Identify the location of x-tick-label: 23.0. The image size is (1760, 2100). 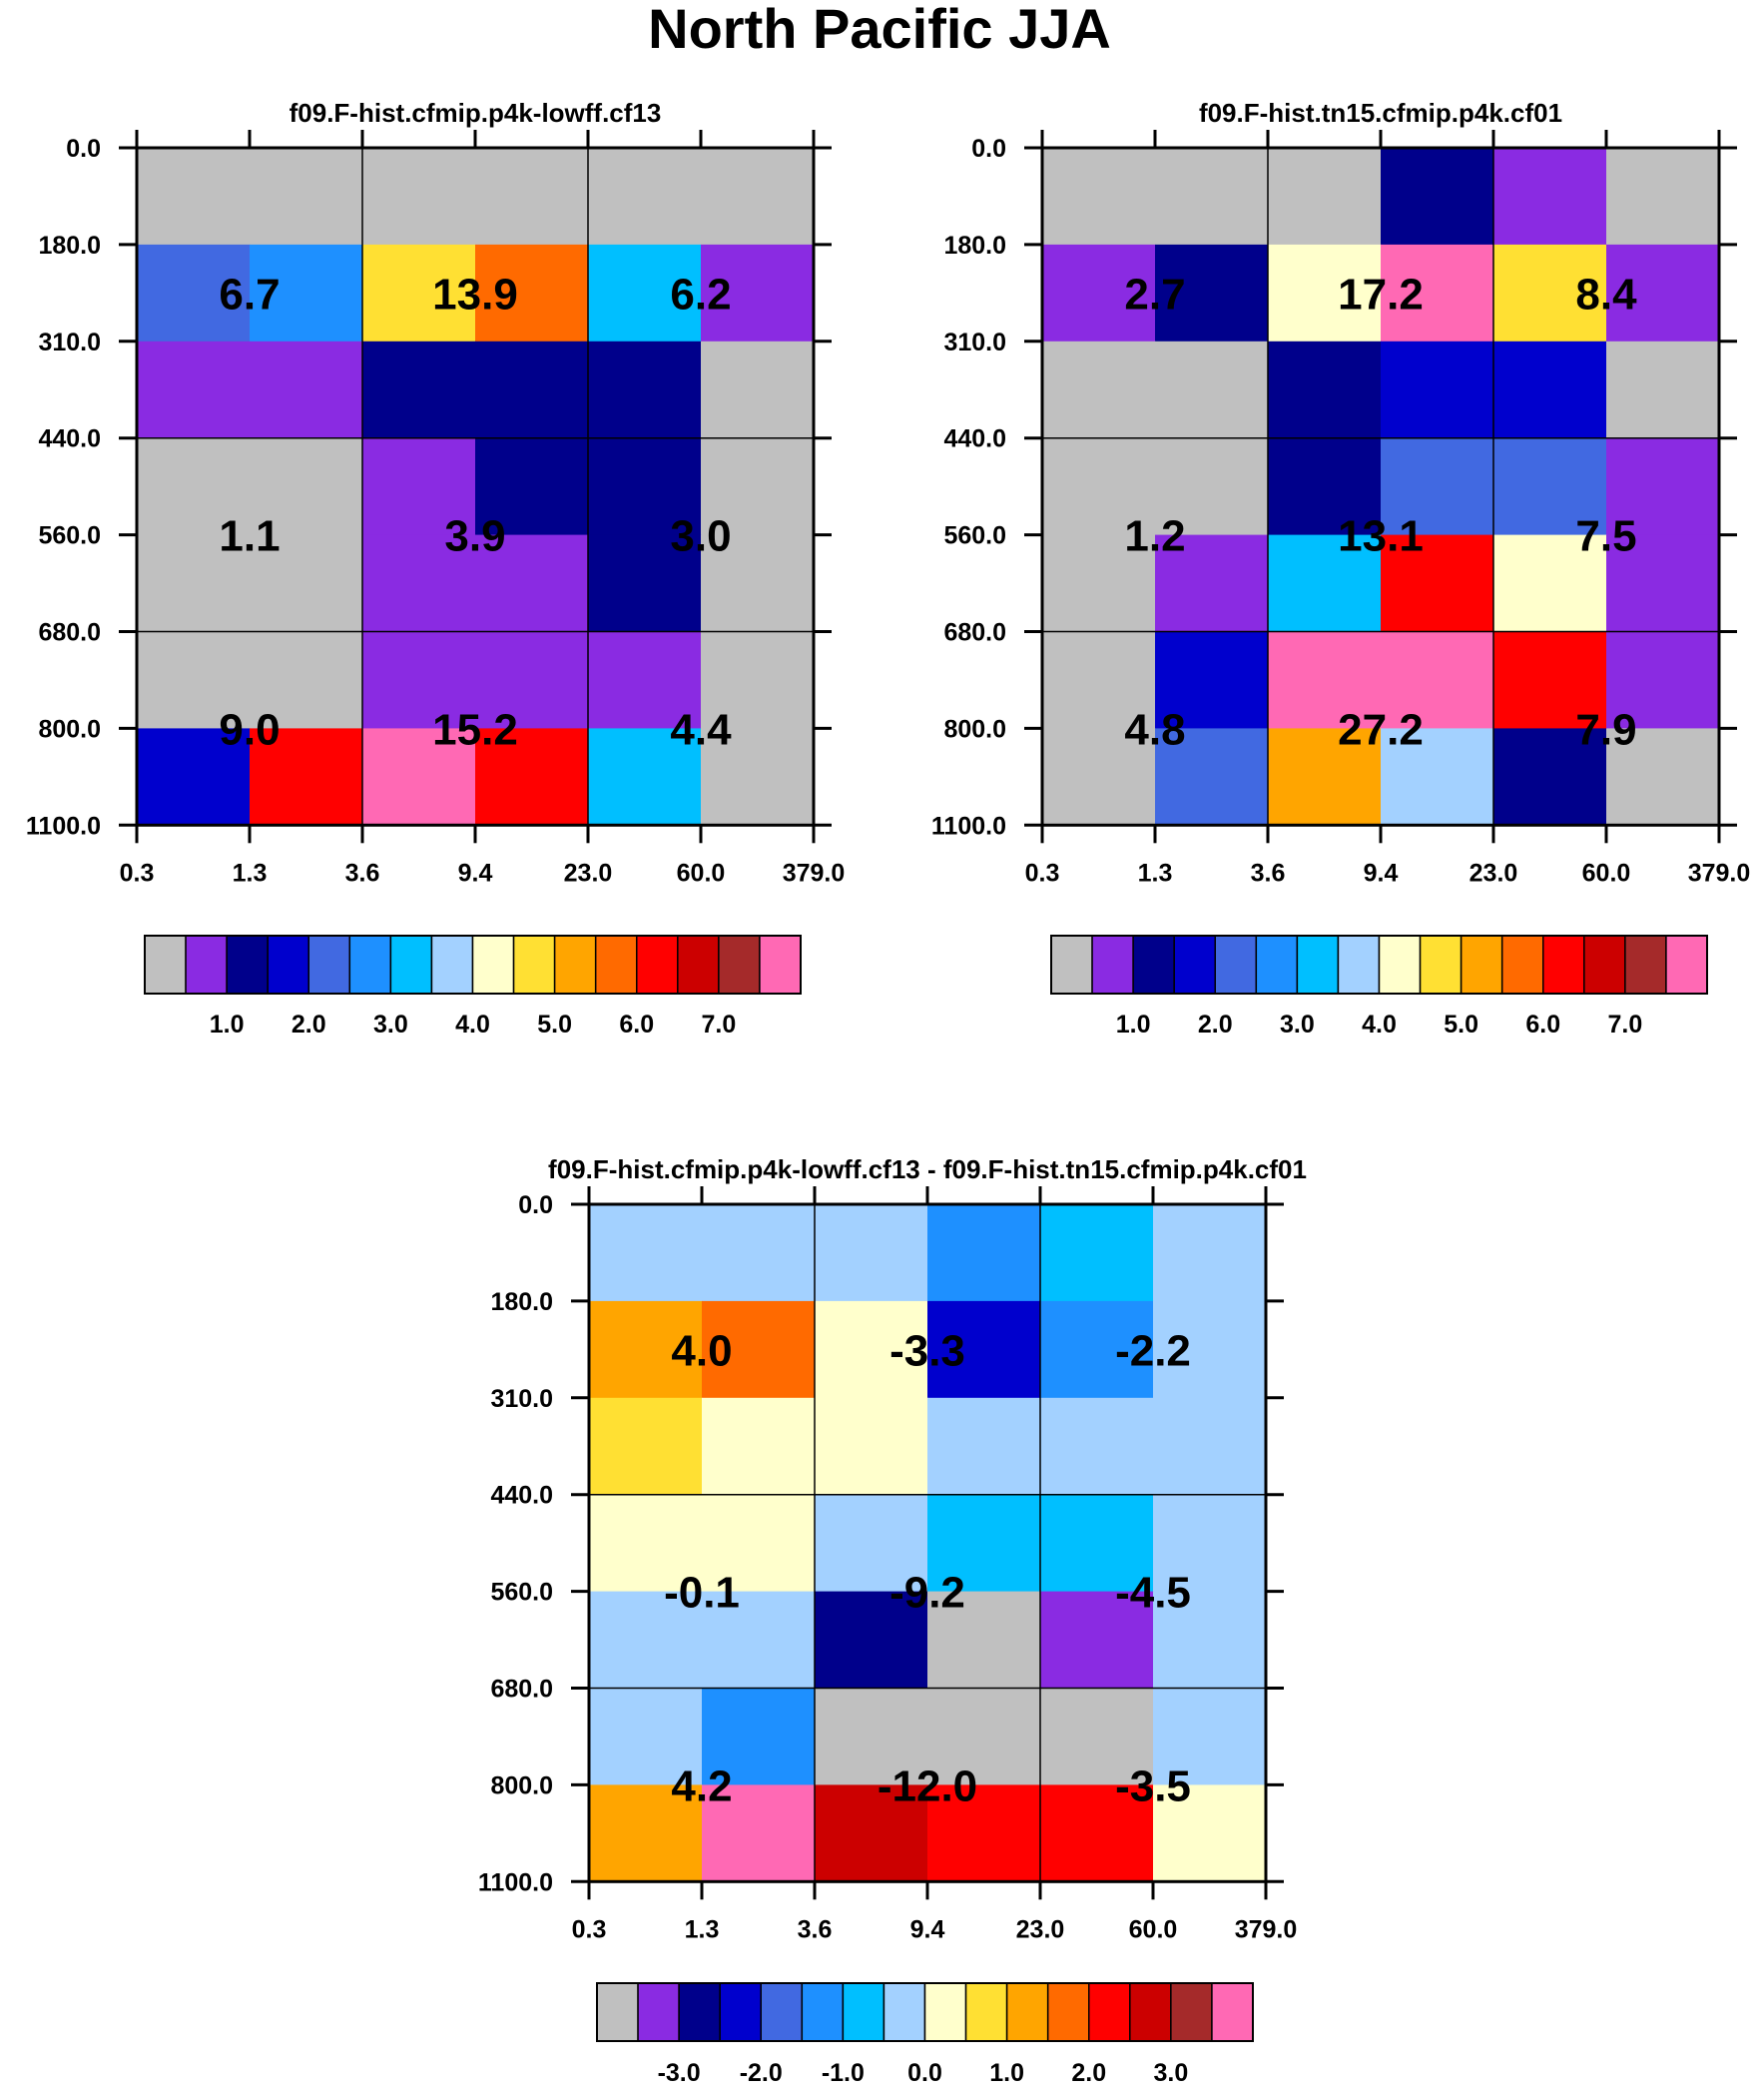
(588, 873).